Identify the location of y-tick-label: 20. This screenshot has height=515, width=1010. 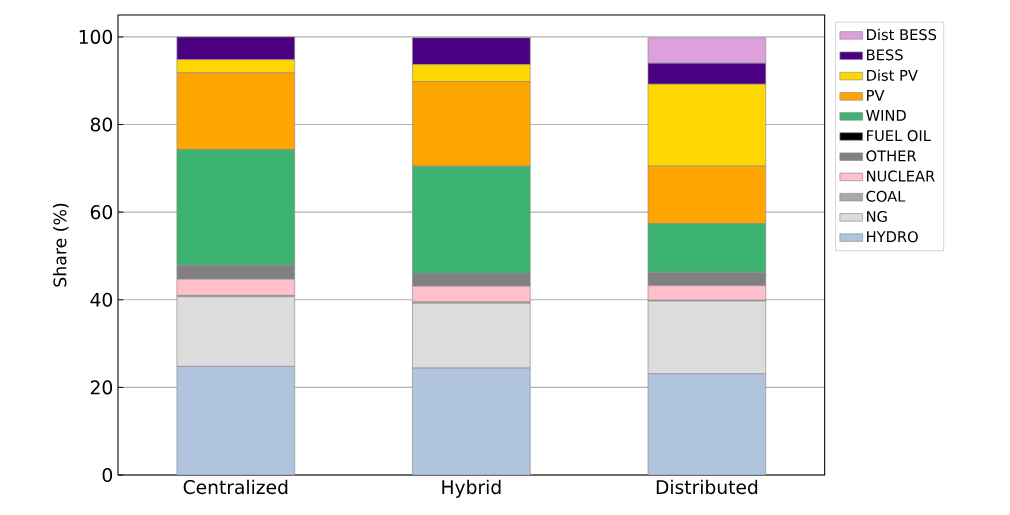
(101, 387).